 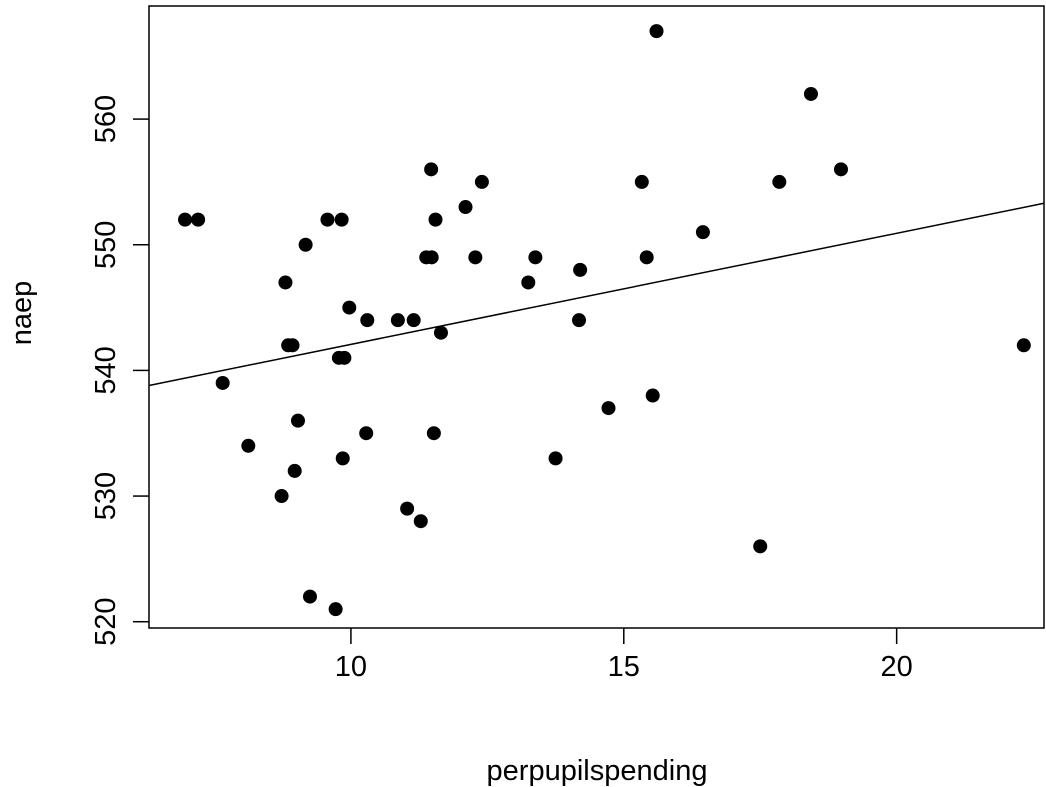 I want to click on y-tick-label: 520, so click(x=106, y=622).